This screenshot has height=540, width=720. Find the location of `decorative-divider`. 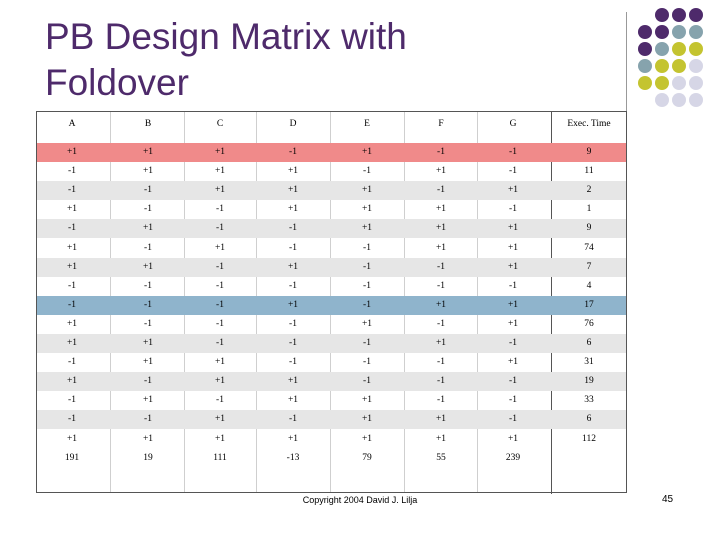

decorative-divider is located at coordinates (626, 71).